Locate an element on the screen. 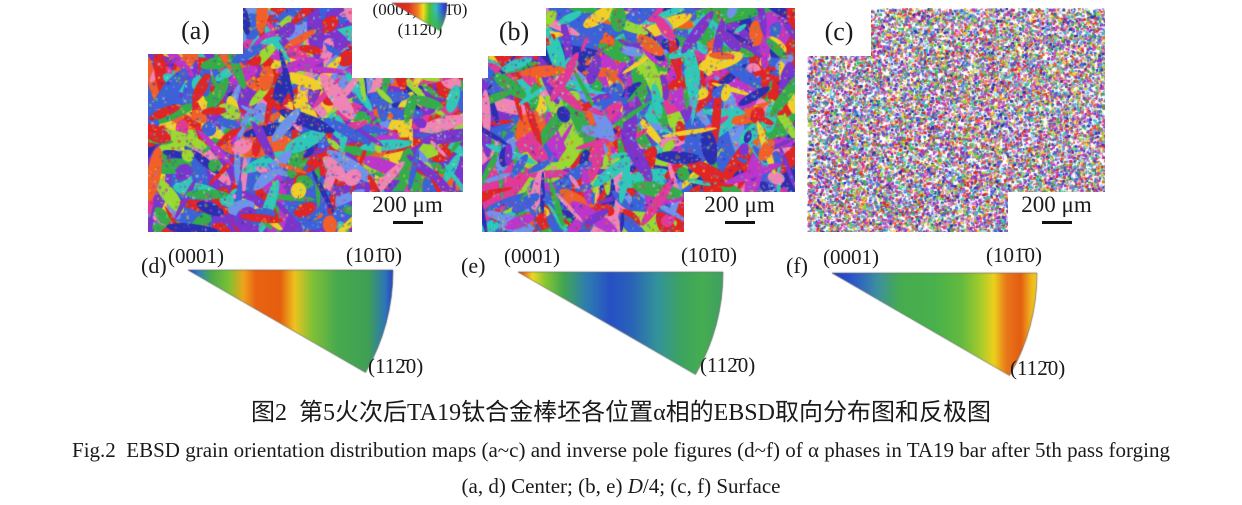 The width and height of the screenshot is (1242, 505). scale-bar-a-line is located at coordinates (407, 222).